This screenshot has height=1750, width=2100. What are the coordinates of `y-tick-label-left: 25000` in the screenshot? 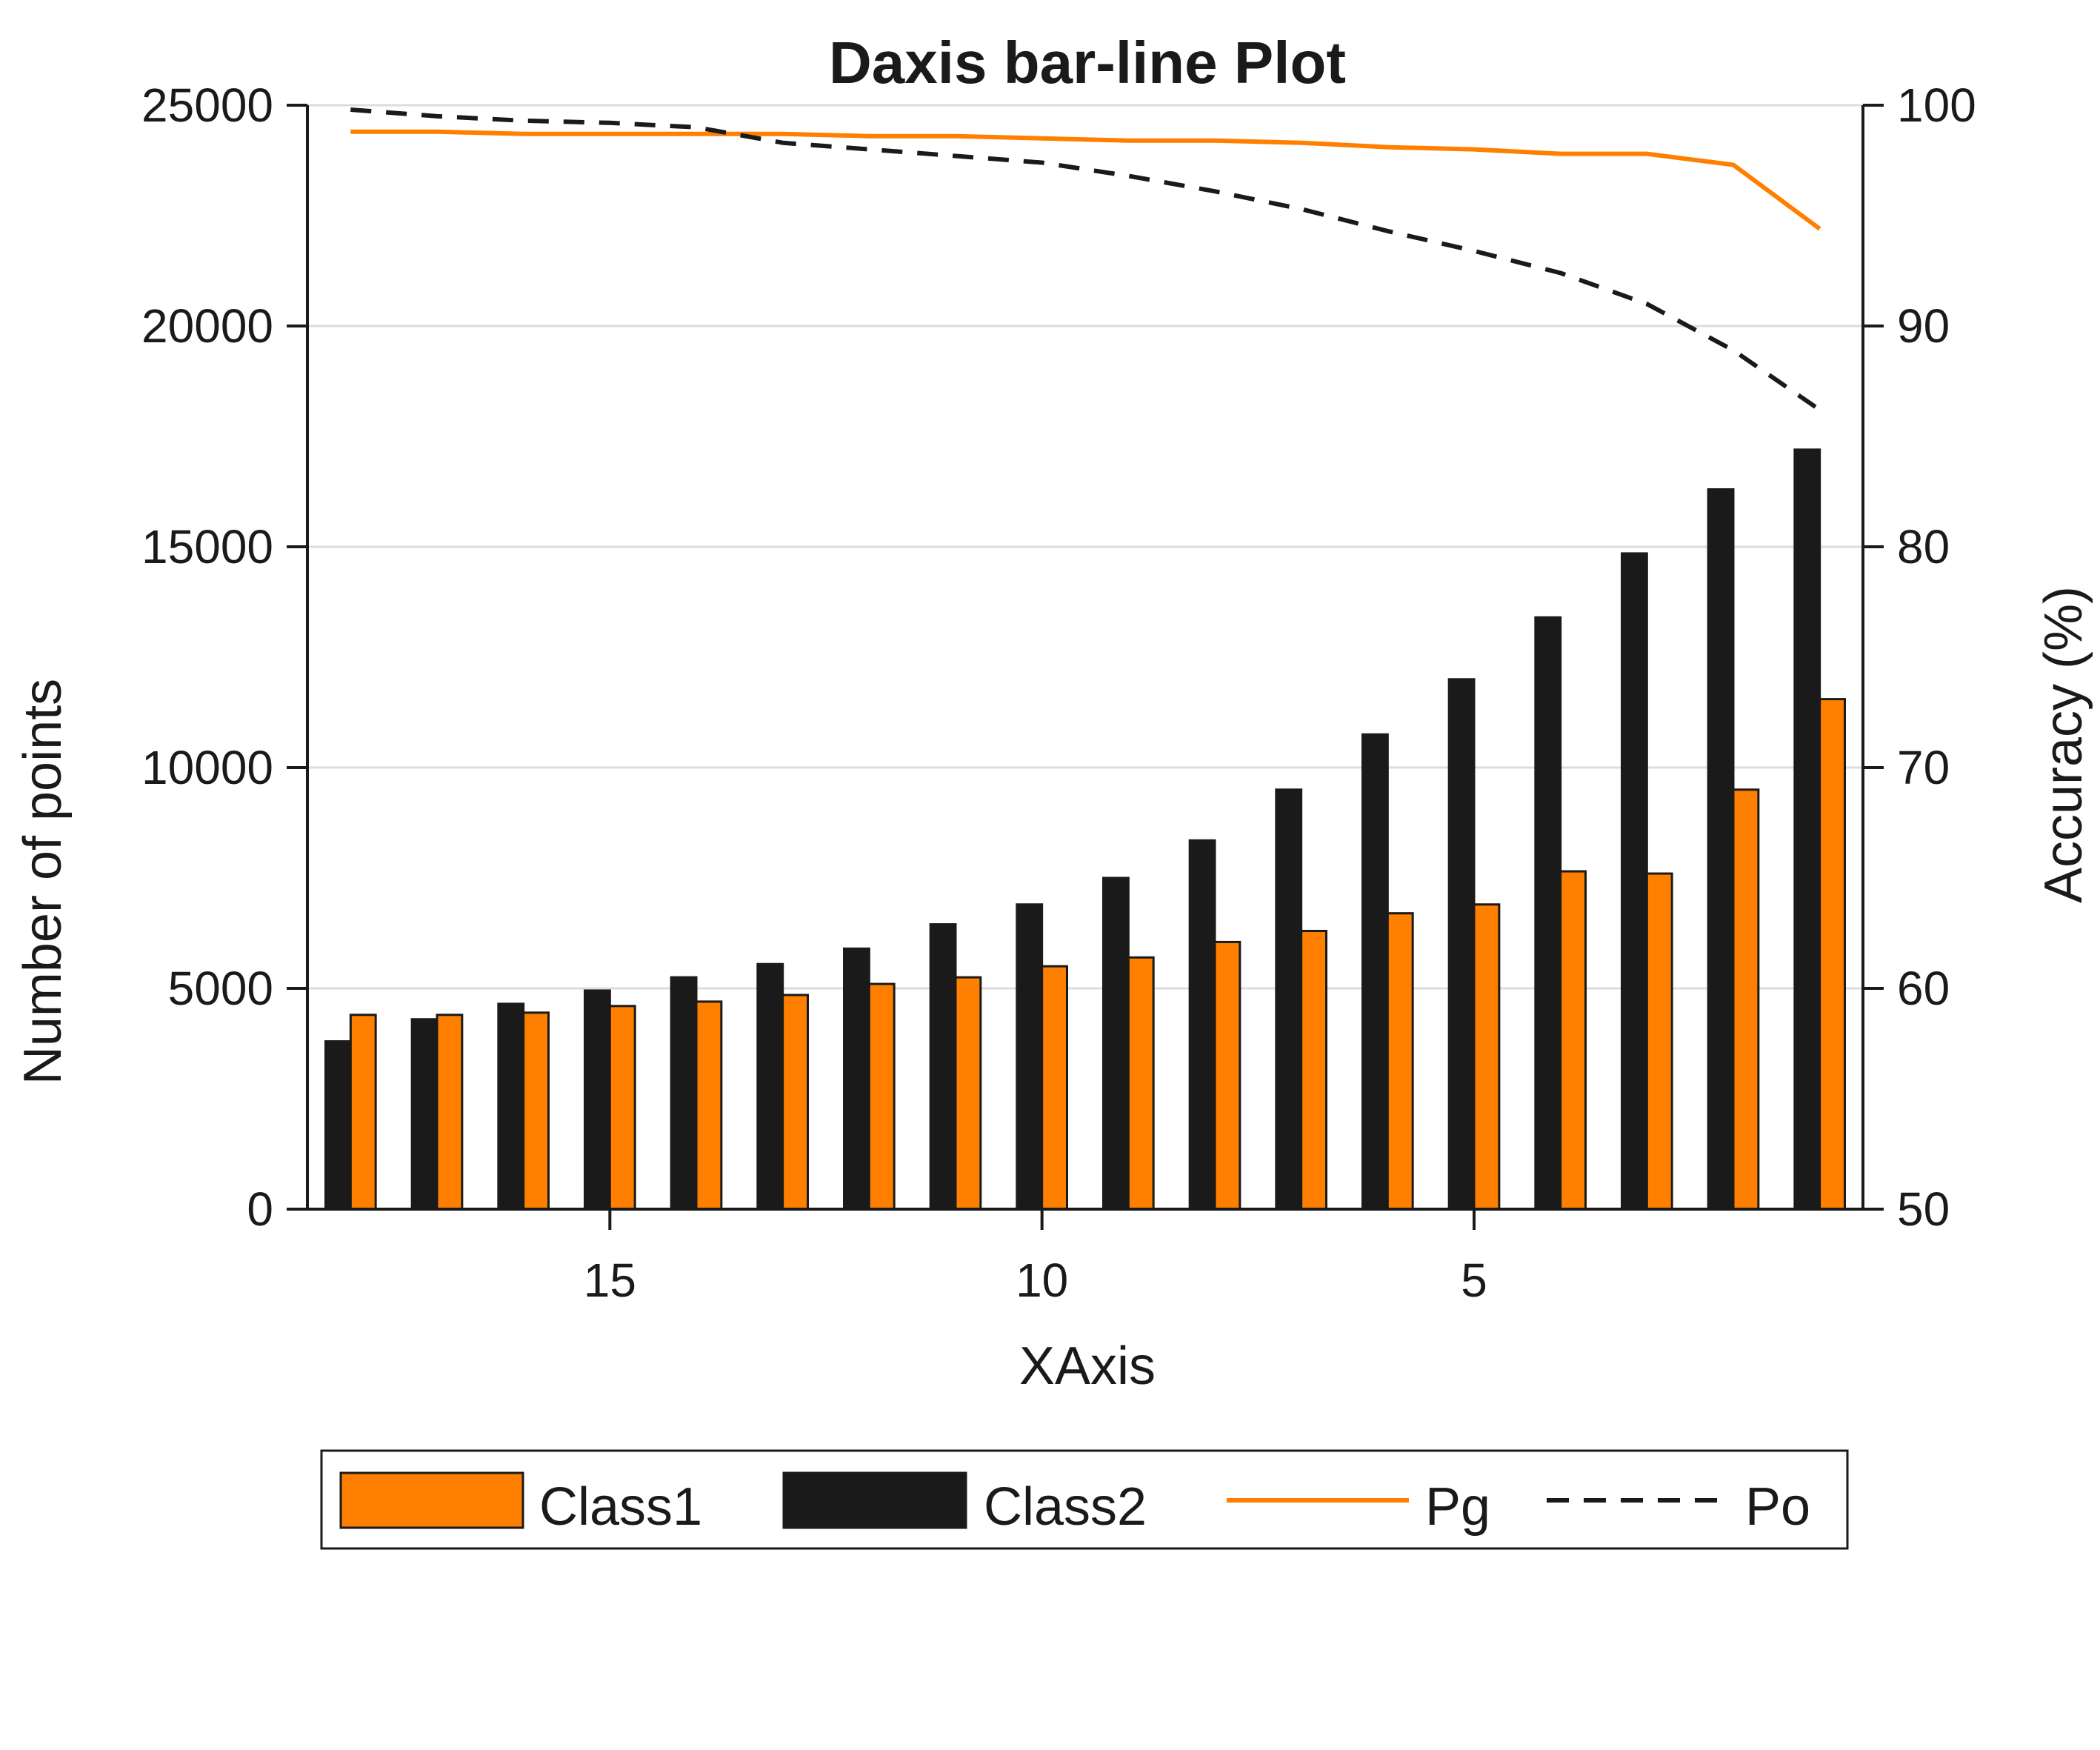 It's located at (207, 106).